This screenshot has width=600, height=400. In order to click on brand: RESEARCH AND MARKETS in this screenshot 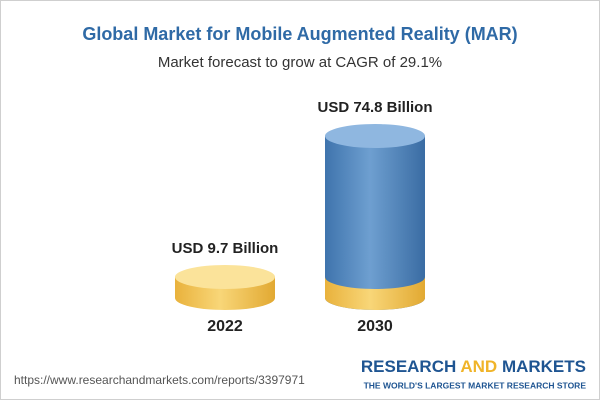, I will do `click(473, 366)`.